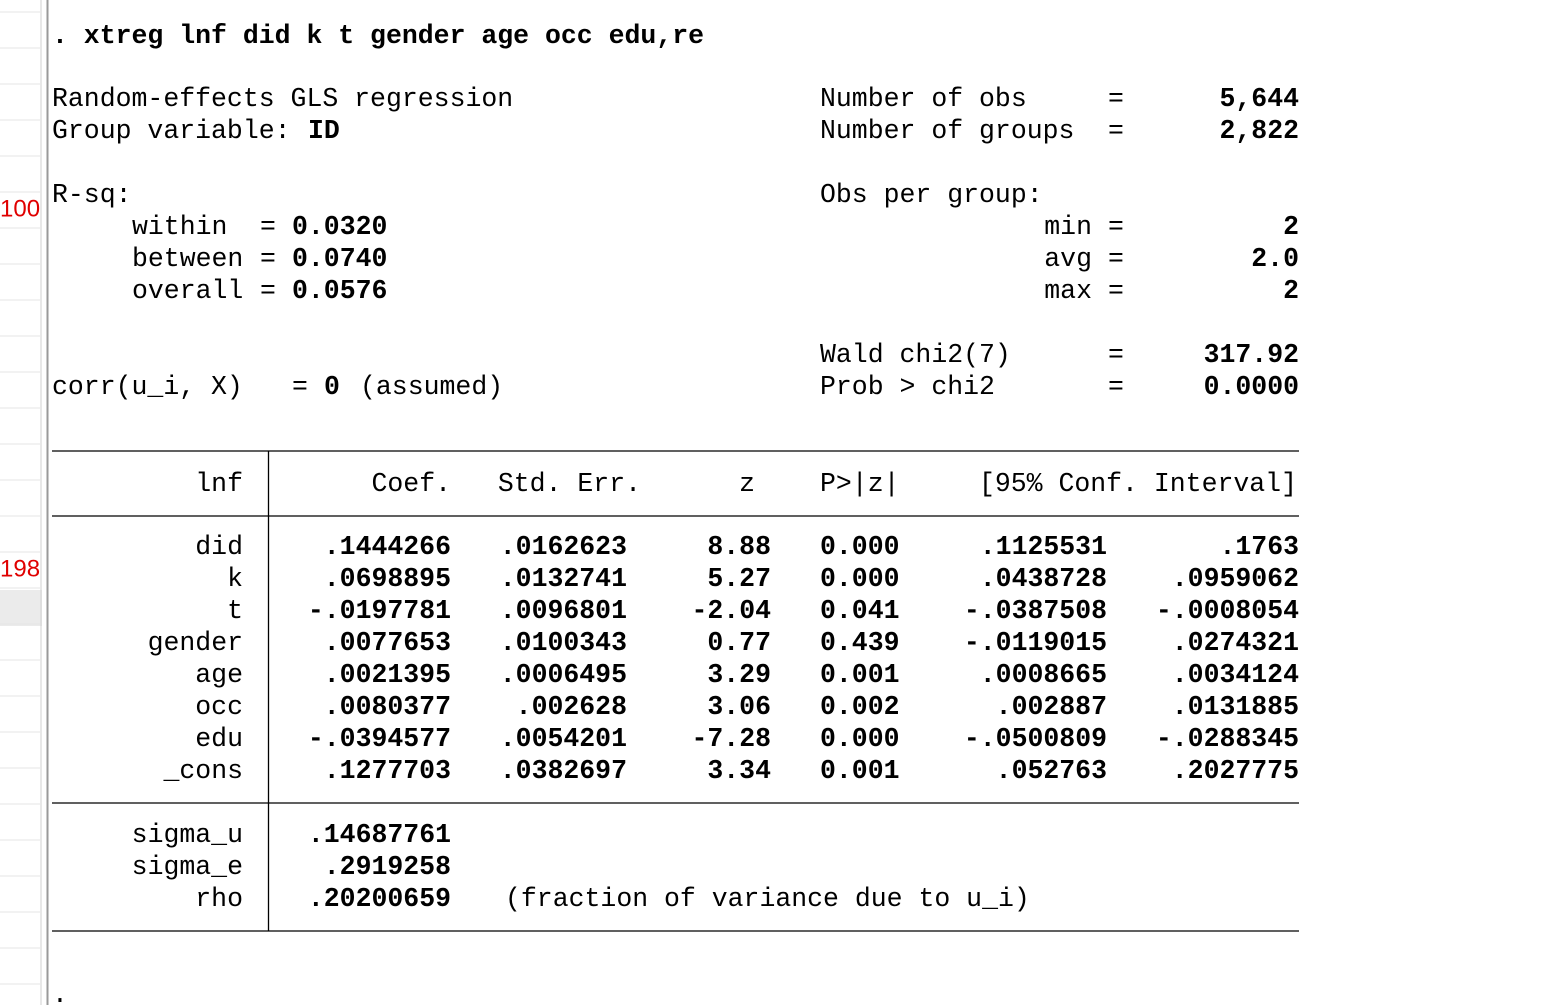 Image resolution: width=1555 pixels, height=1005 pixels. What do you see at coordinates (187, 291) in the screenshot?
I see `rsq-name: overall` at bounding box center [187, 291].